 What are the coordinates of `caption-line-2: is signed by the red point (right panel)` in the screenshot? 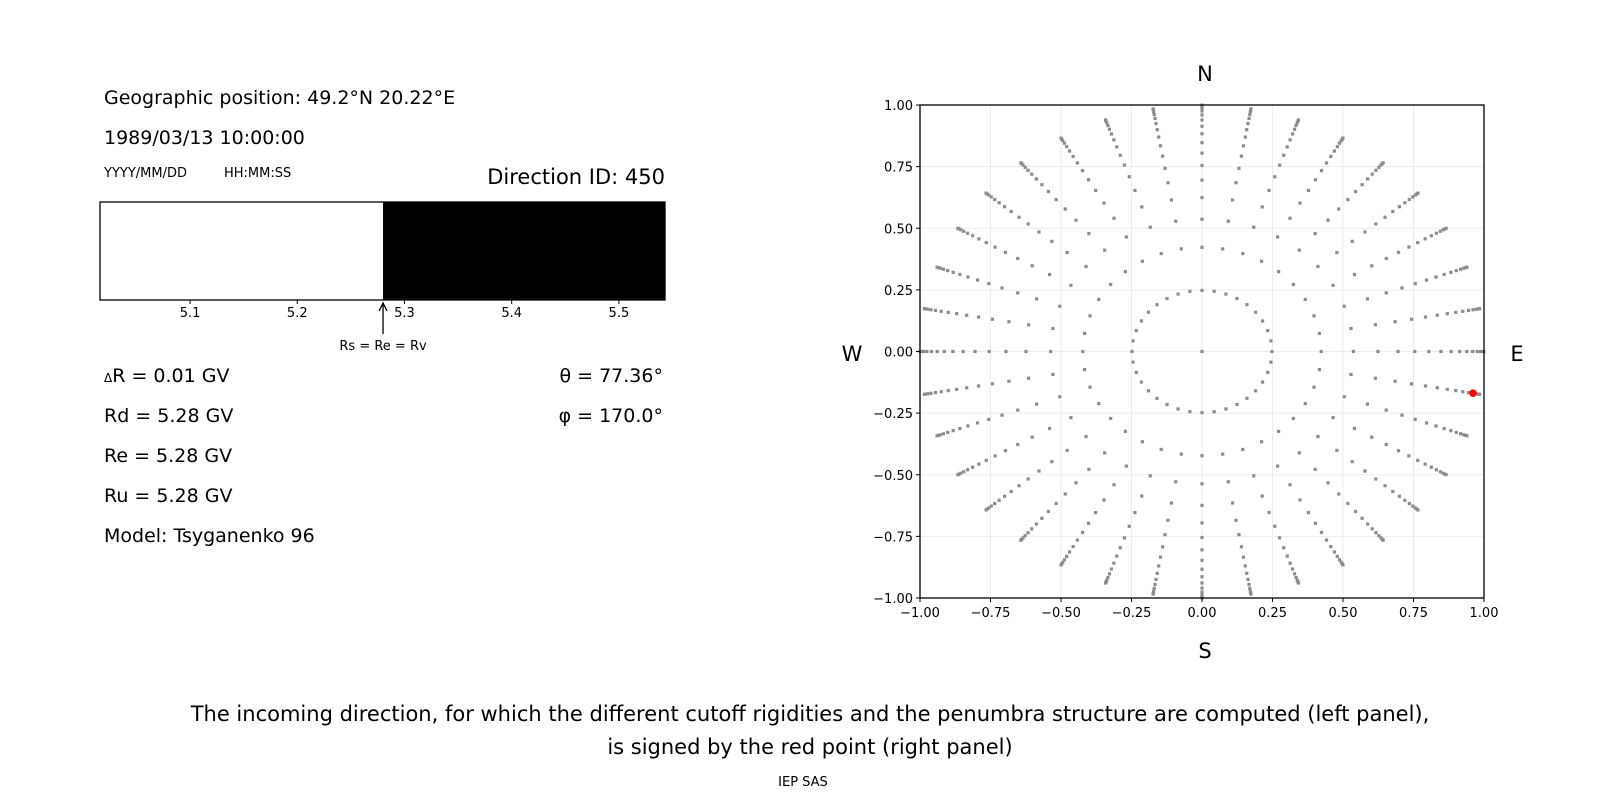 It's located at (809, 747).